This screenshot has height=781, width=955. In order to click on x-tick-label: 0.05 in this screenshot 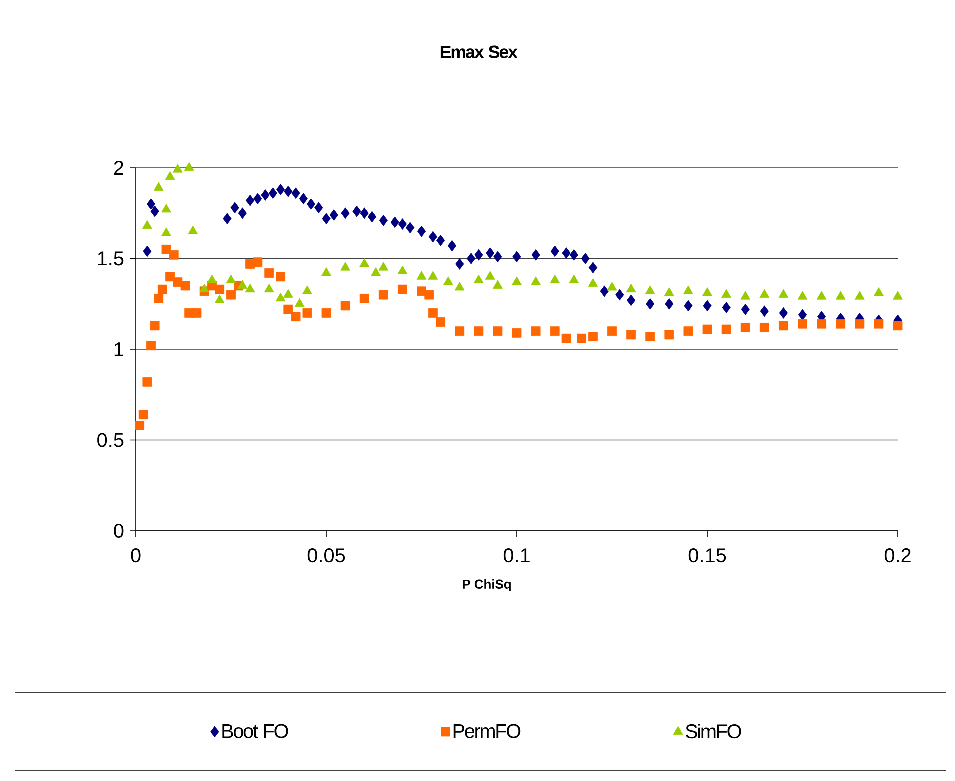, I will do `click(327, 555)`.